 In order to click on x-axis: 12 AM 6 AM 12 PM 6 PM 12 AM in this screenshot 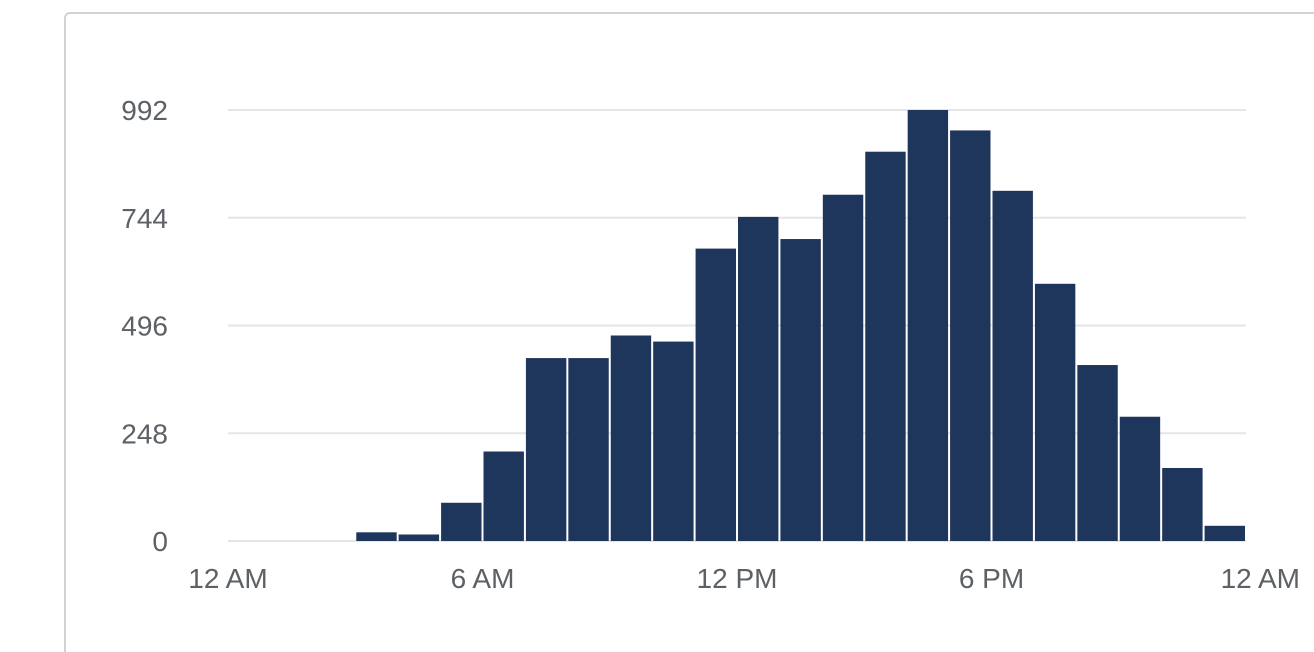, I will do `click(744, 578)`.